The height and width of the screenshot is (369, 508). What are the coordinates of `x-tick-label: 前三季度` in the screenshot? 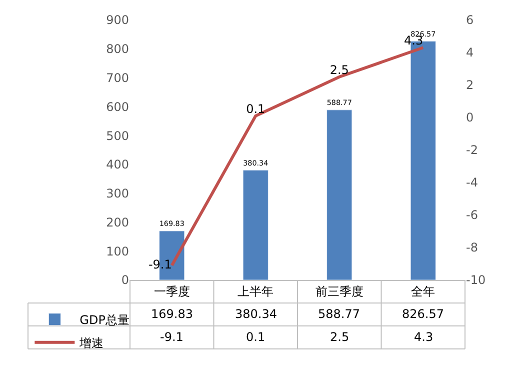 It's located at (339, 291).